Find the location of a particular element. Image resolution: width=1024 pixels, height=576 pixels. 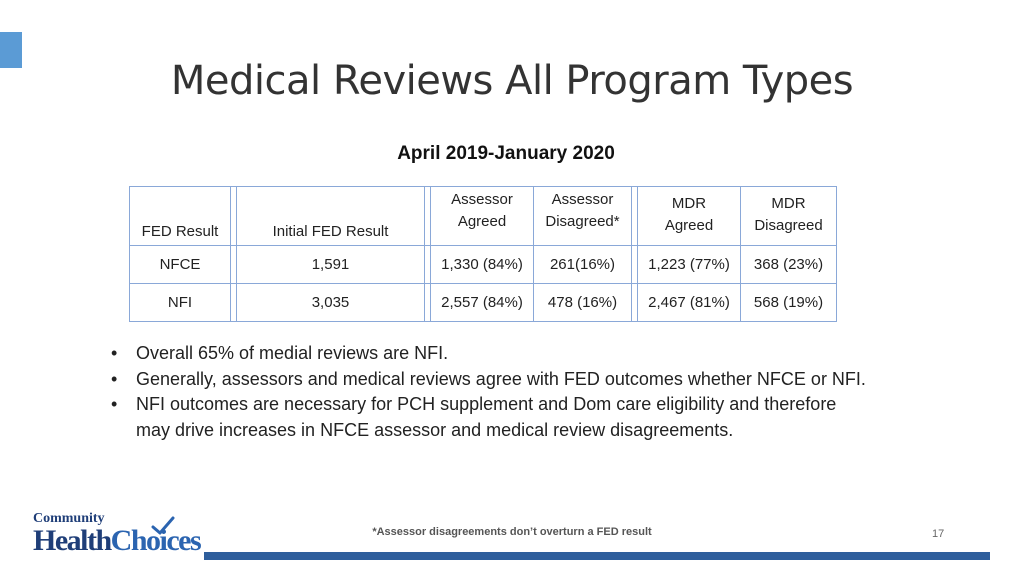

cell-fed-result: NFCE is located at coordinates (180, 264).